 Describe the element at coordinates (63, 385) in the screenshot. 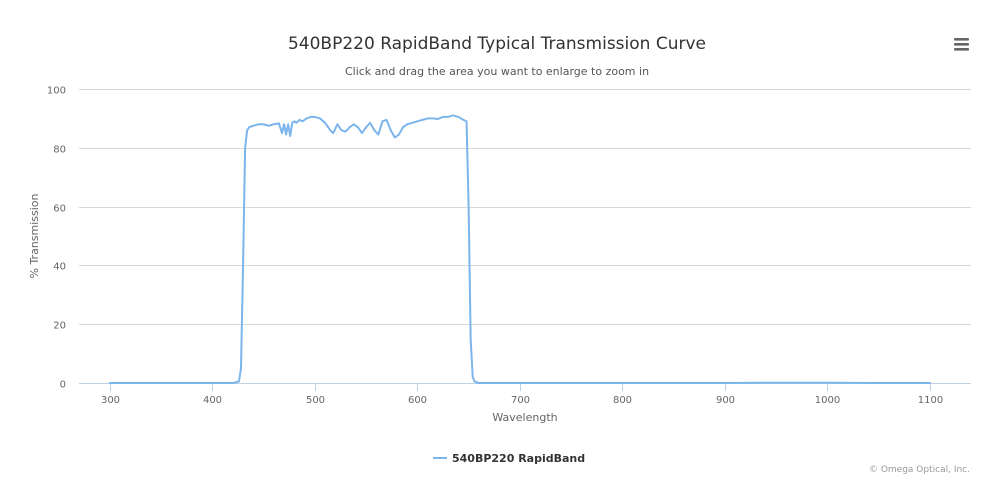

I see `y-tick-label: 0` at that location.